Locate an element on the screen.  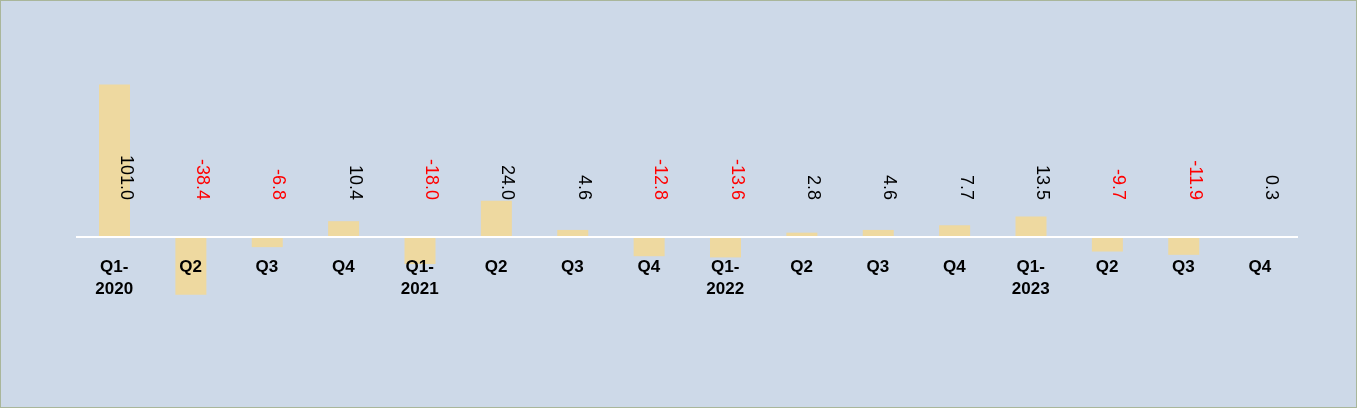
data-label: -9.7 is located at coordinates (1119, 184).